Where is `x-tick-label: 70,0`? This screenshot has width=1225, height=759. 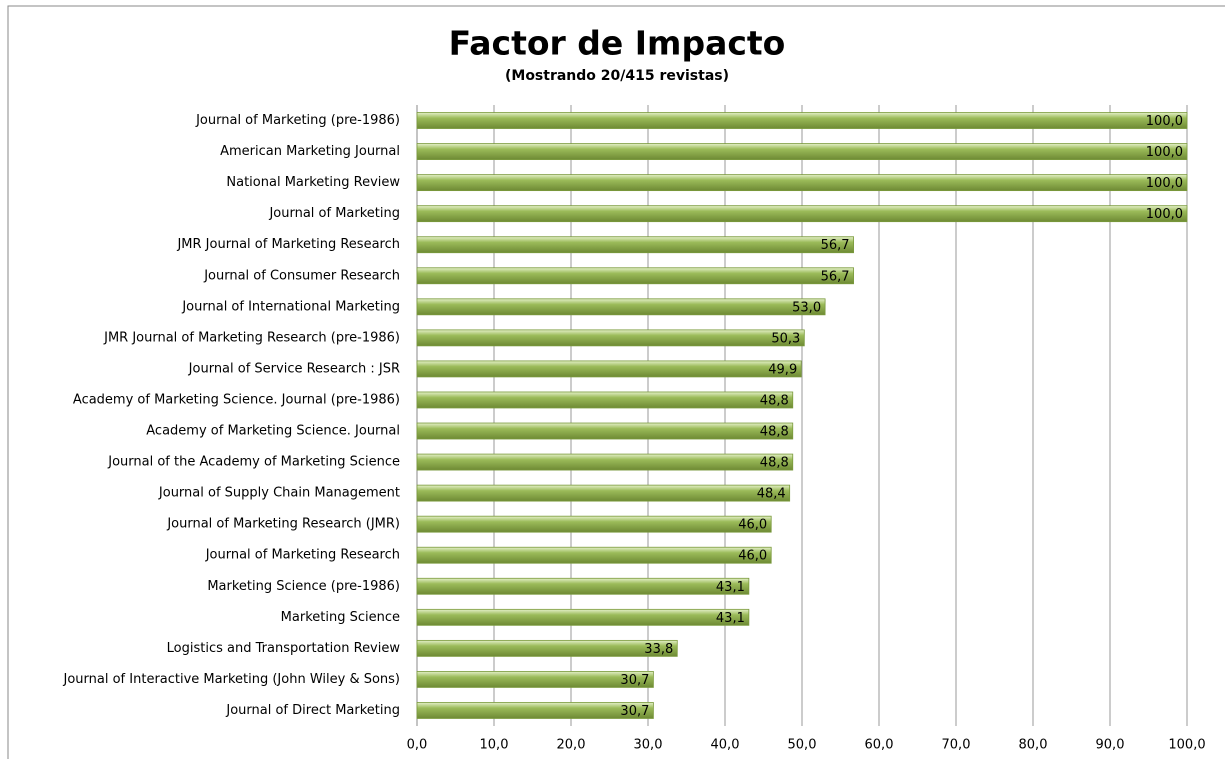 x-tick-label: 70,0 is located at coordinates (956, 745).